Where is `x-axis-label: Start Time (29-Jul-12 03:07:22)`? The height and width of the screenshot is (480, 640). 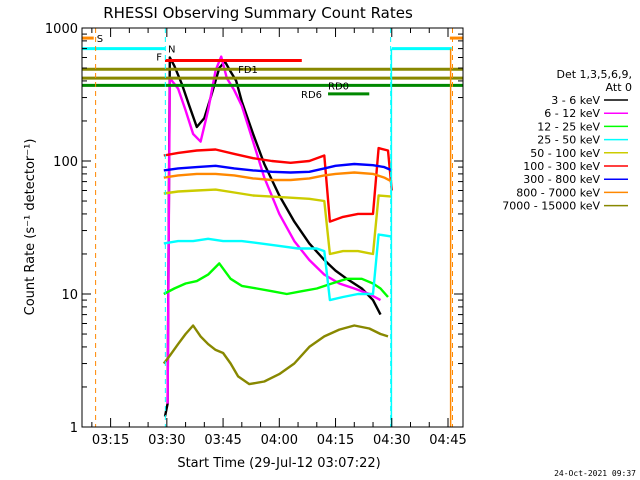
x-axis-label: Start Time (29-Jul-12 03:07:22) is located at coordinates (278, 463).